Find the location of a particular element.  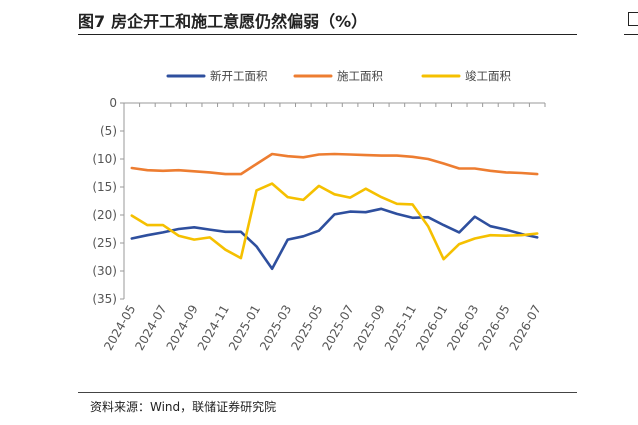

adjacent-figure-edge is located at coordinates (633, 19).